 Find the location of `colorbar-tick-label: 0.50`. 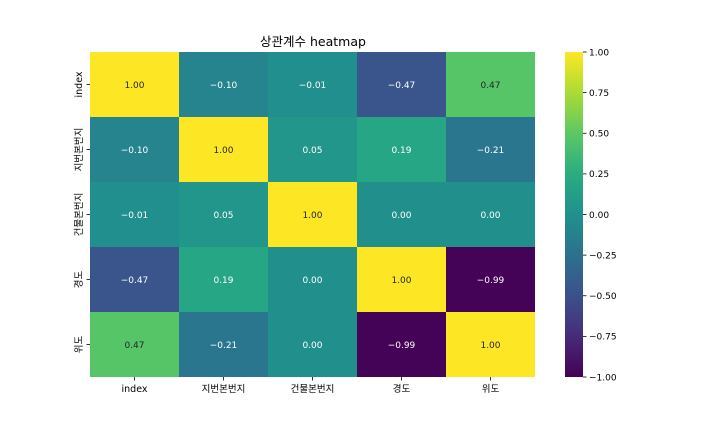

colorbar-tick-label: 0.50 is located at coordinates (599, 135).